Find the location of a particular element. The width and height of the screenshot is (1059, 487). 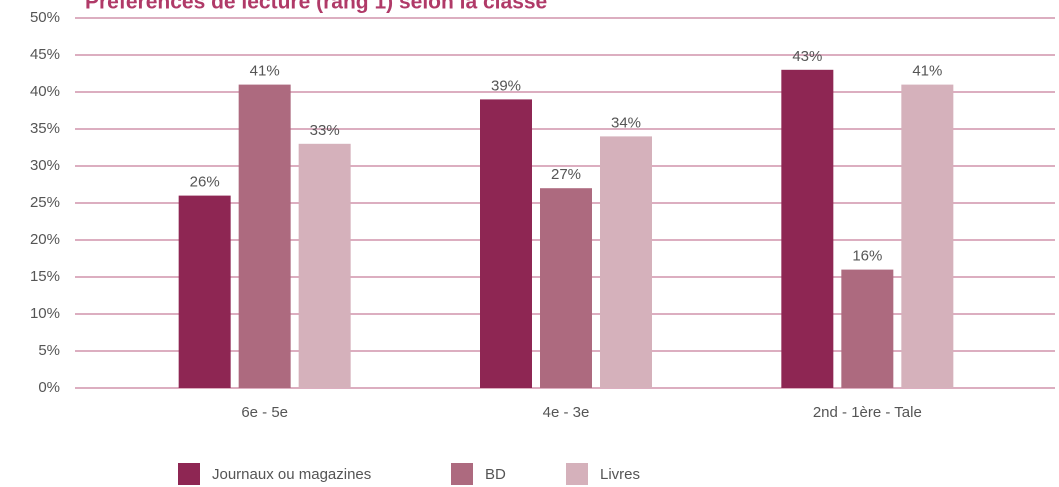

x-tick-label: 6e - 5e is located at coordinates (264, 412).